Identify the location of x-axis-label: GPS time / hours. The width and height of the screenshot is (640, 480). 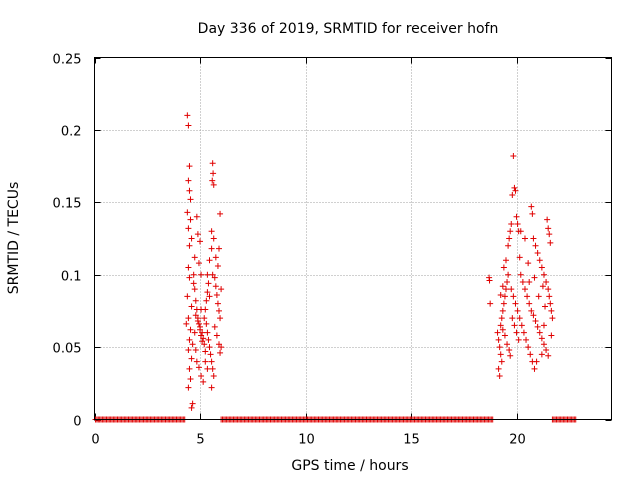
(349, 466).